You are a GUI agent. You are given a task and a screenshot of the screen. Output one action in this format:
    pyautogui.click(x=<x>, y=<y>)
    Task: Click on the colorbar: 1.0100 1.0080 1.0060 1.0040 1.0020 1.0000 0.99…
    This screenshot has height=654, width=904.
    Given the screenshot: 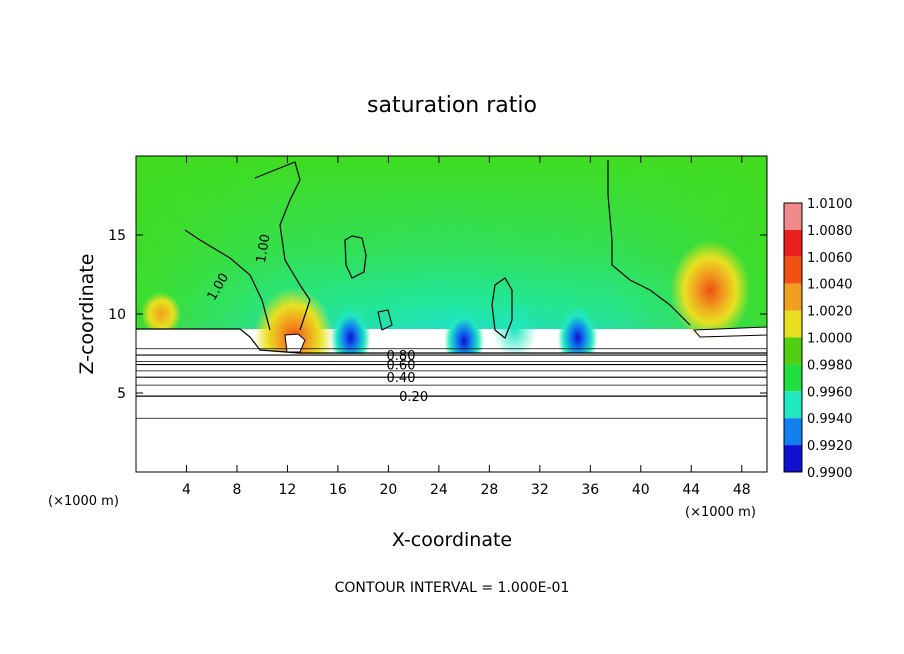 What is the action you would take?
    pyautogui.click(x=818, y=339)
    